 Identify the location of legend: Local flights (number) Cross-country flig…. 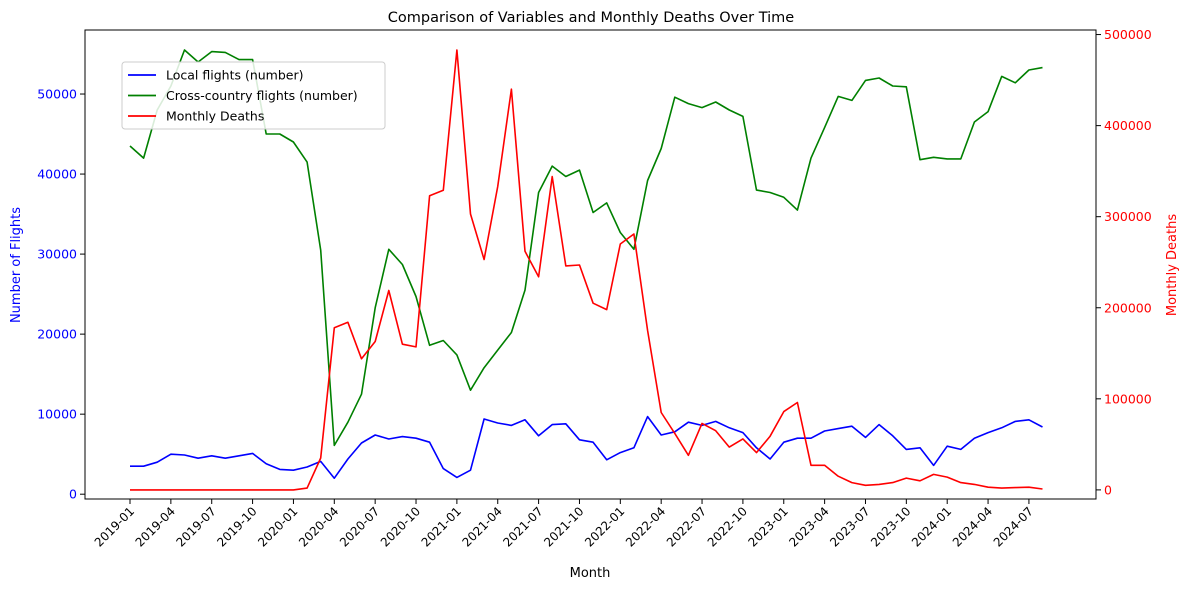
(253, 95).